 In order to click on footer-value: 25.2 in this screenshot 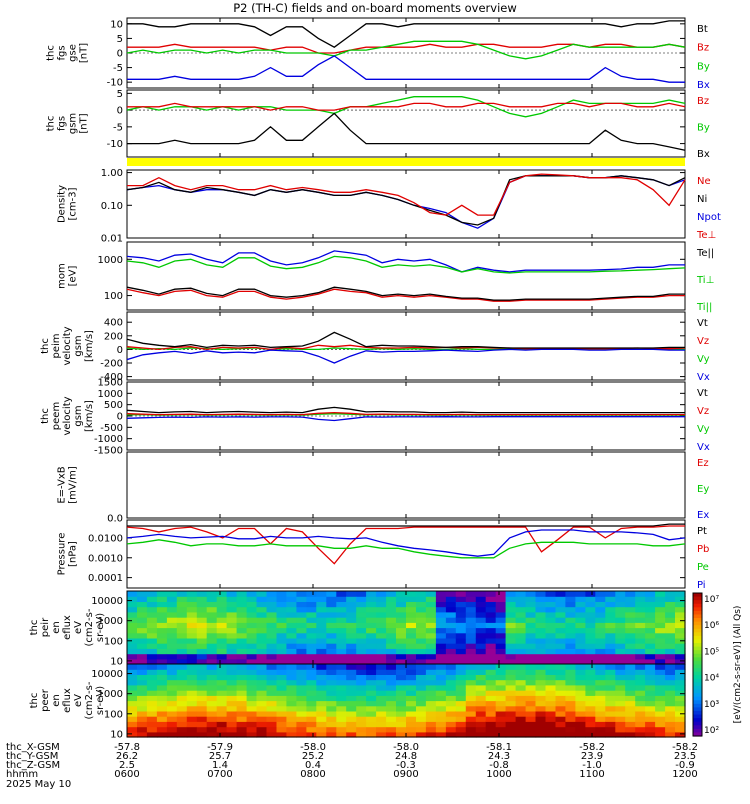, I will do `click(313, 756)`.